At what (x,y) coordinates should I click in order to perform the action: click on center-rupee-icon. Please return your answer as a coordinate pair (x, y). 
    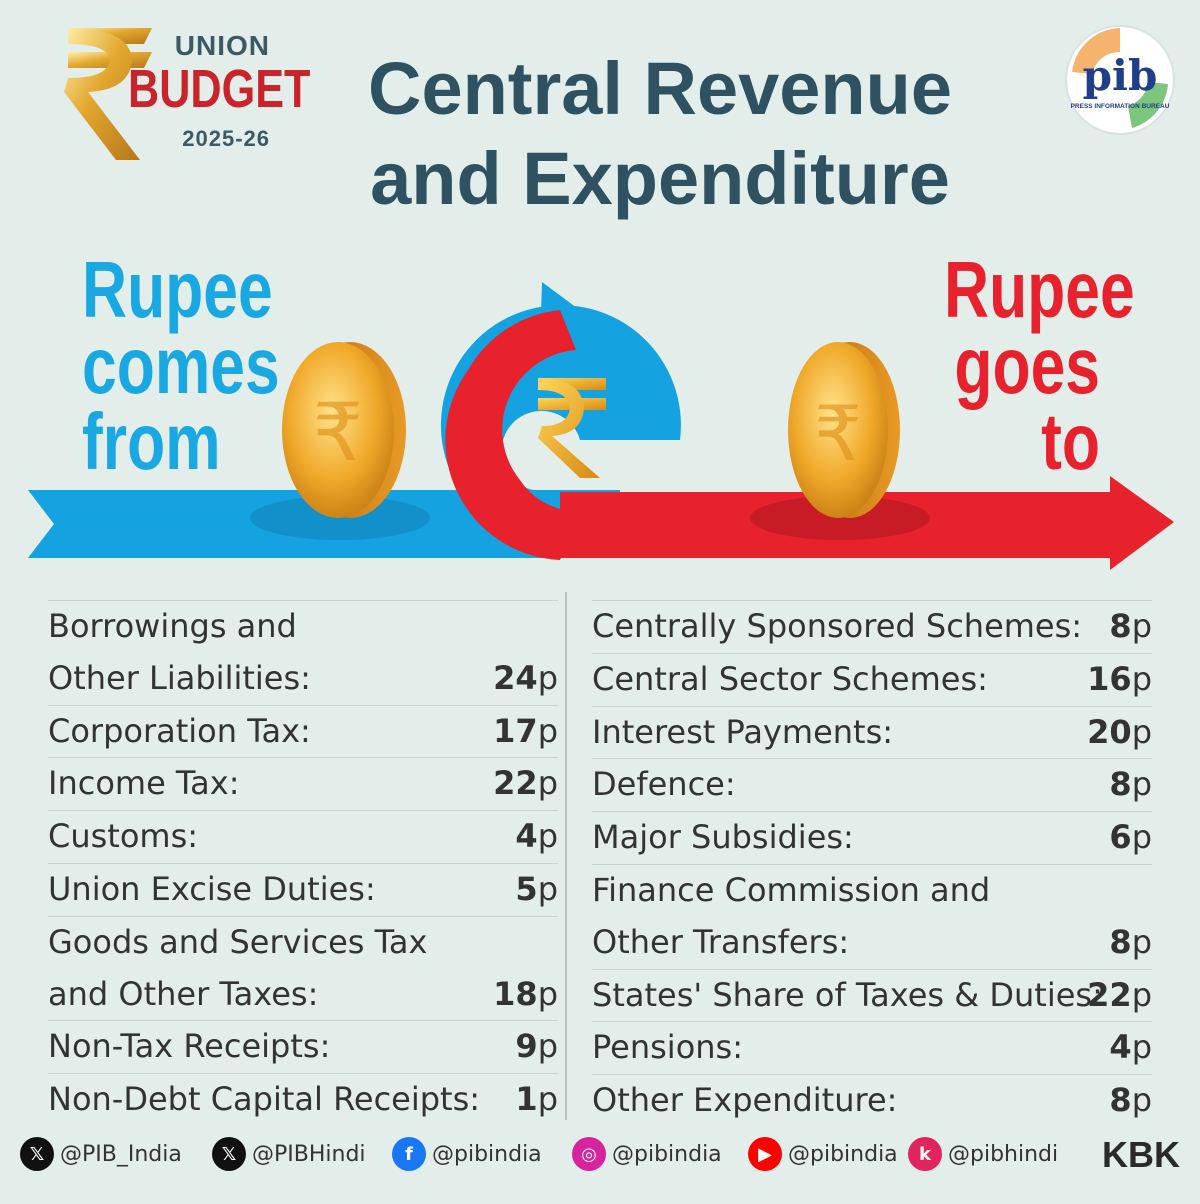
    Looking at the image, I should click on (572, 428).